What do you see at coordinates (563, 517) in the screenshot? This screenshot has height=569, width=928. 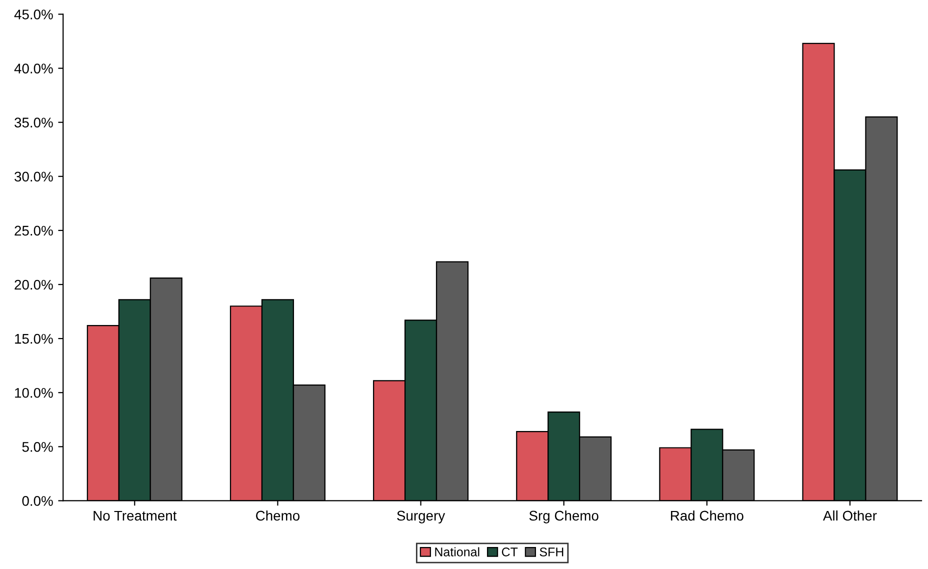 I see `x-tick-label: Srg Chemo` at bounding box center [563, 517].